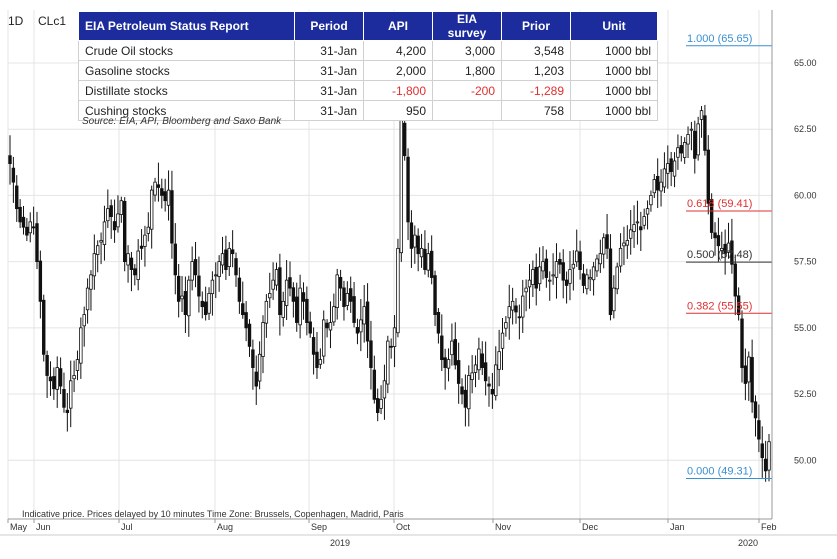  Describe the element at coordinates (467, 110) in the screenshot. I see `cell-eia-survey` at that location.